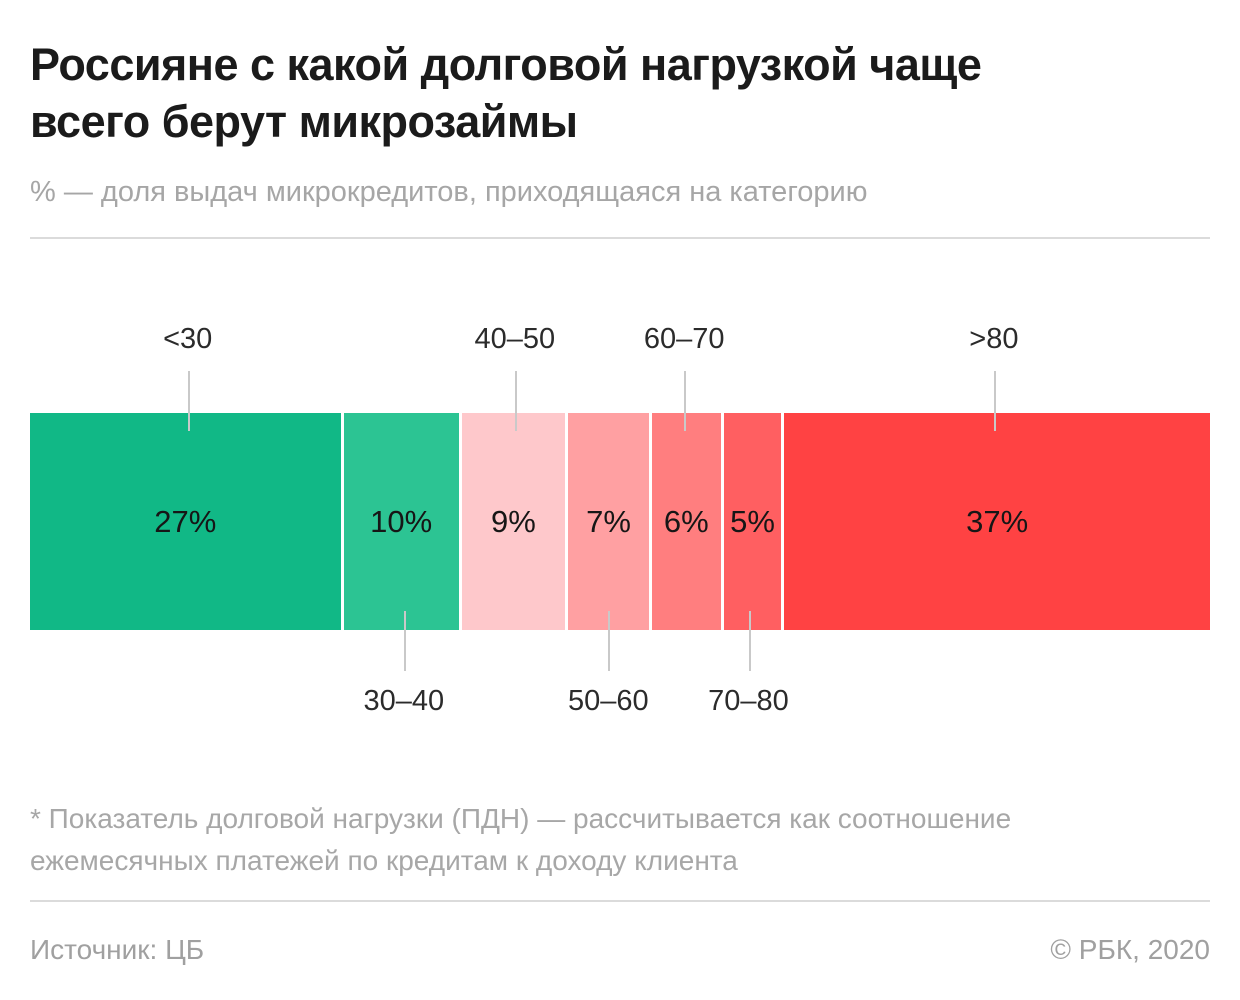  Describe the element at coordinates (684, 339) in the screenshot. I see `category-label: 60–70` at that location.